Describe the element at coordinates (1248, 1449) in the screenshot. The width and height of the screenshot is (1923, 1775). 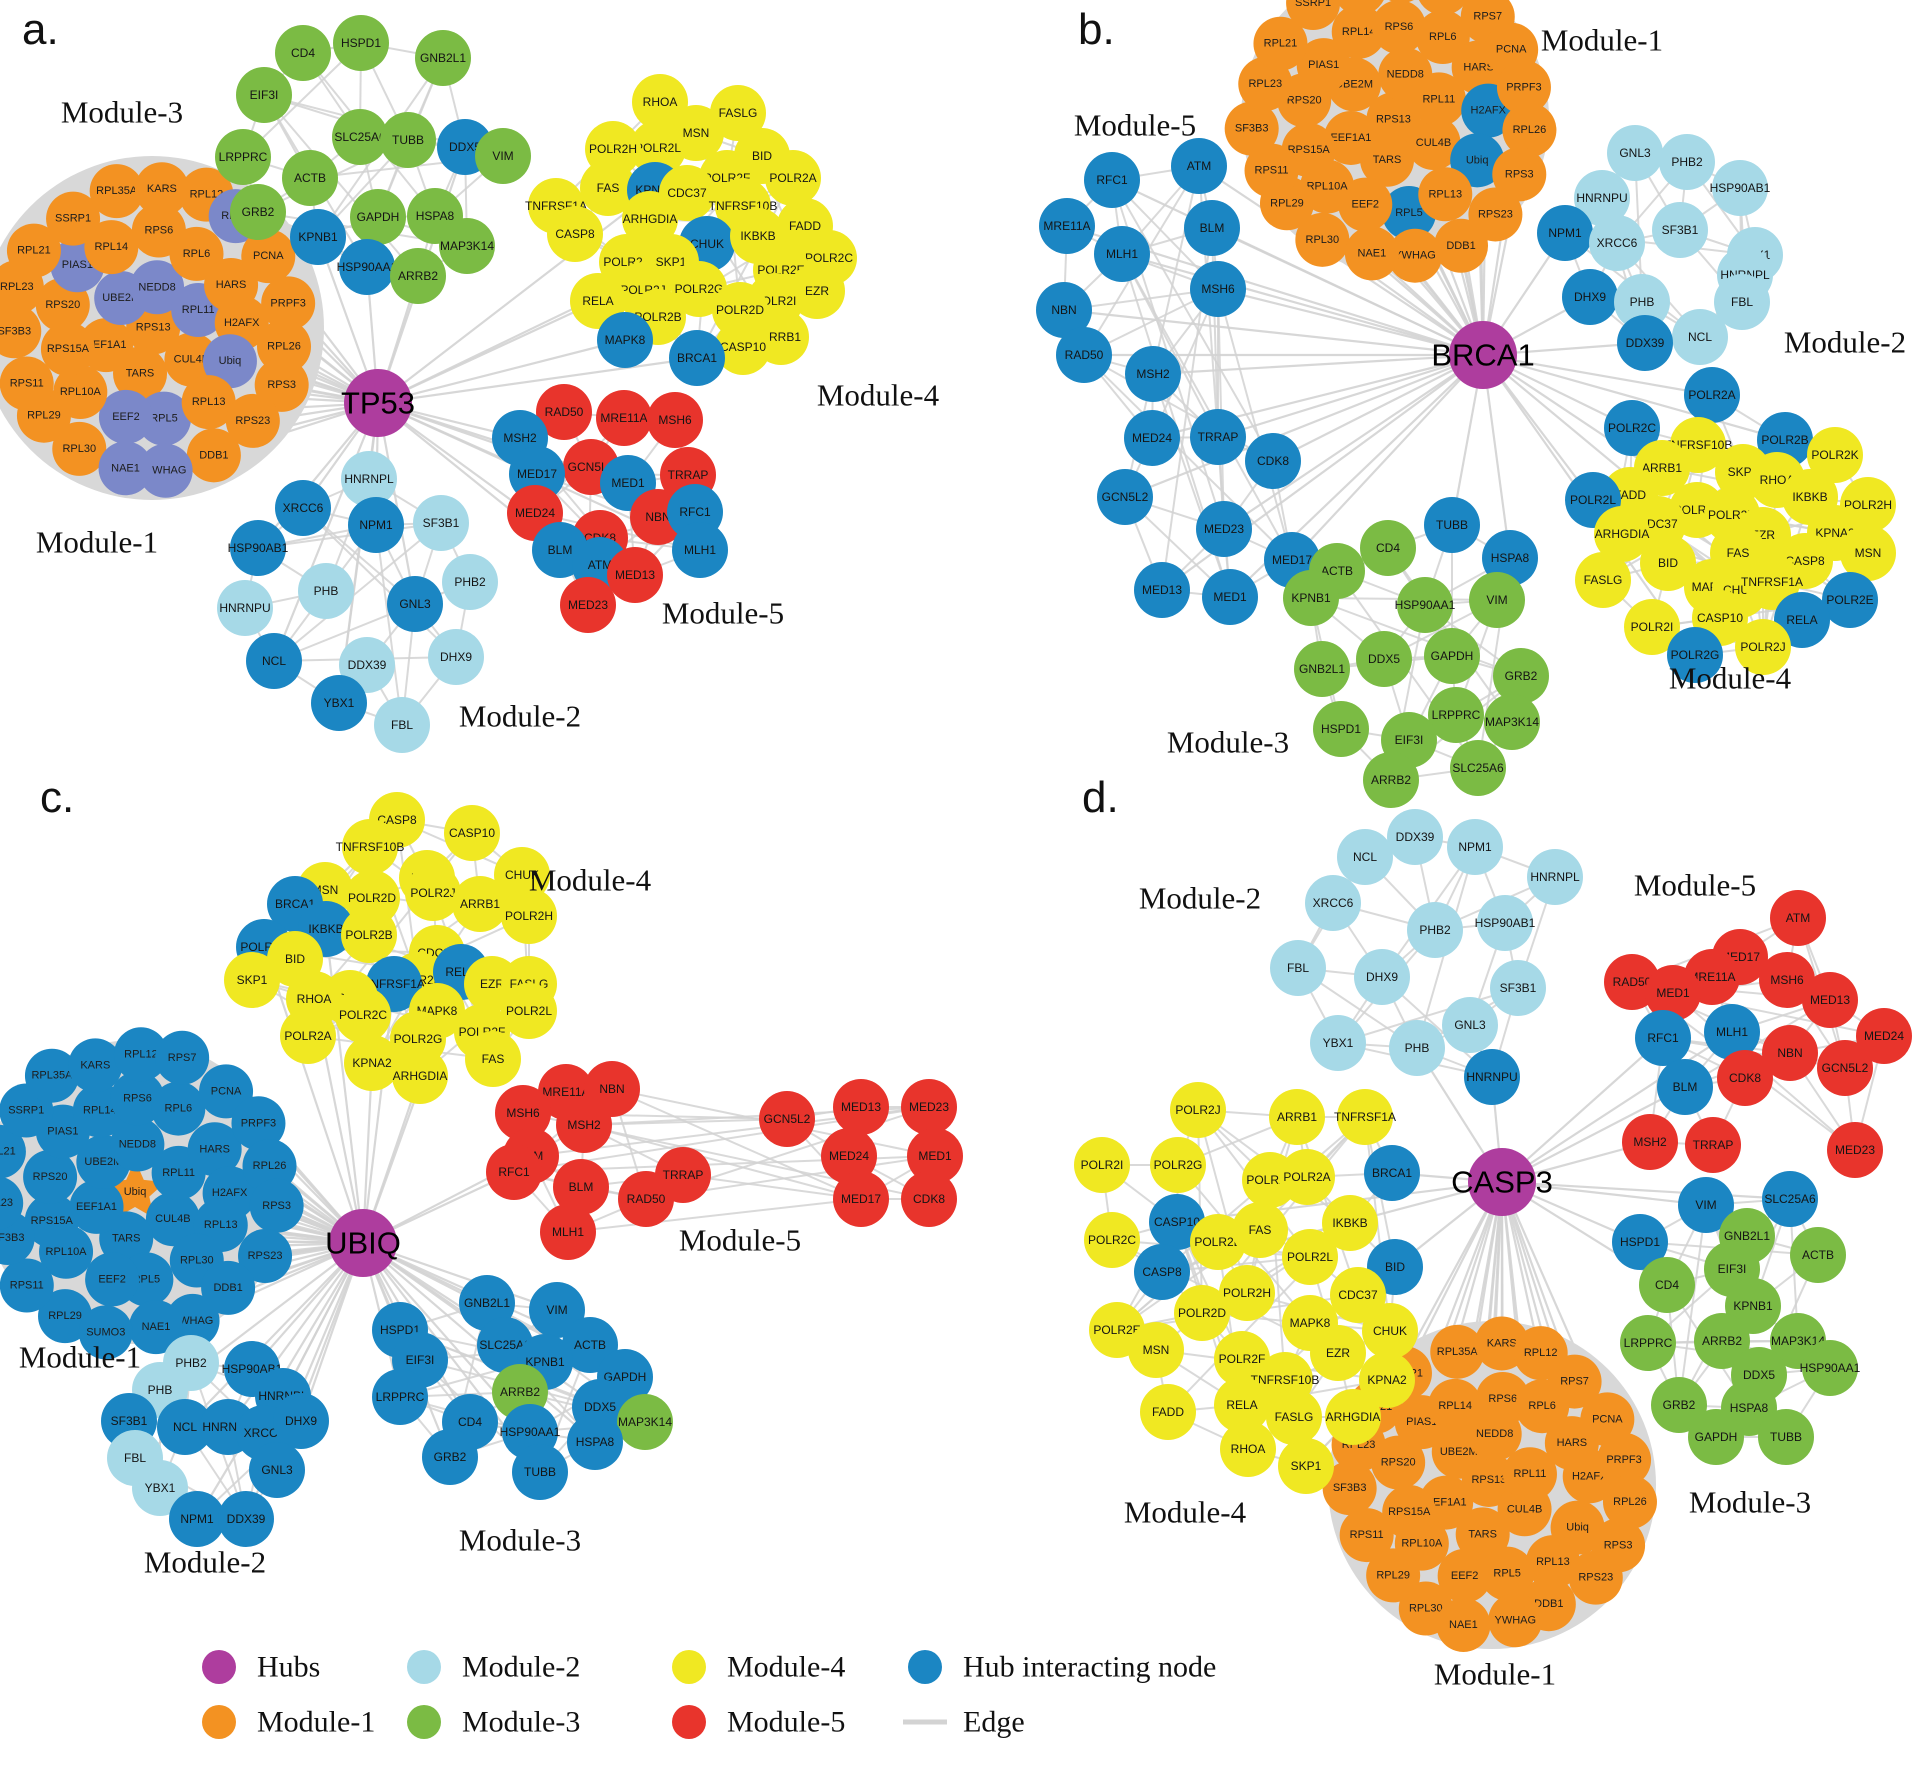
I see `node-RHOA: RHOA` at that location.